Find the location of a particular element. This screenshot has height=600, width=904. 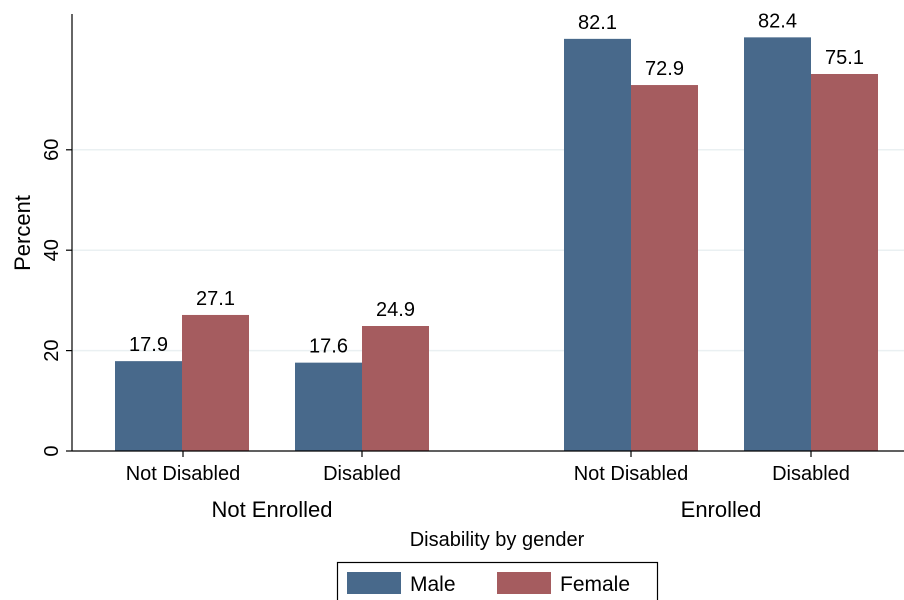

group-label: Enrolled is located at coordinates (721, 509).